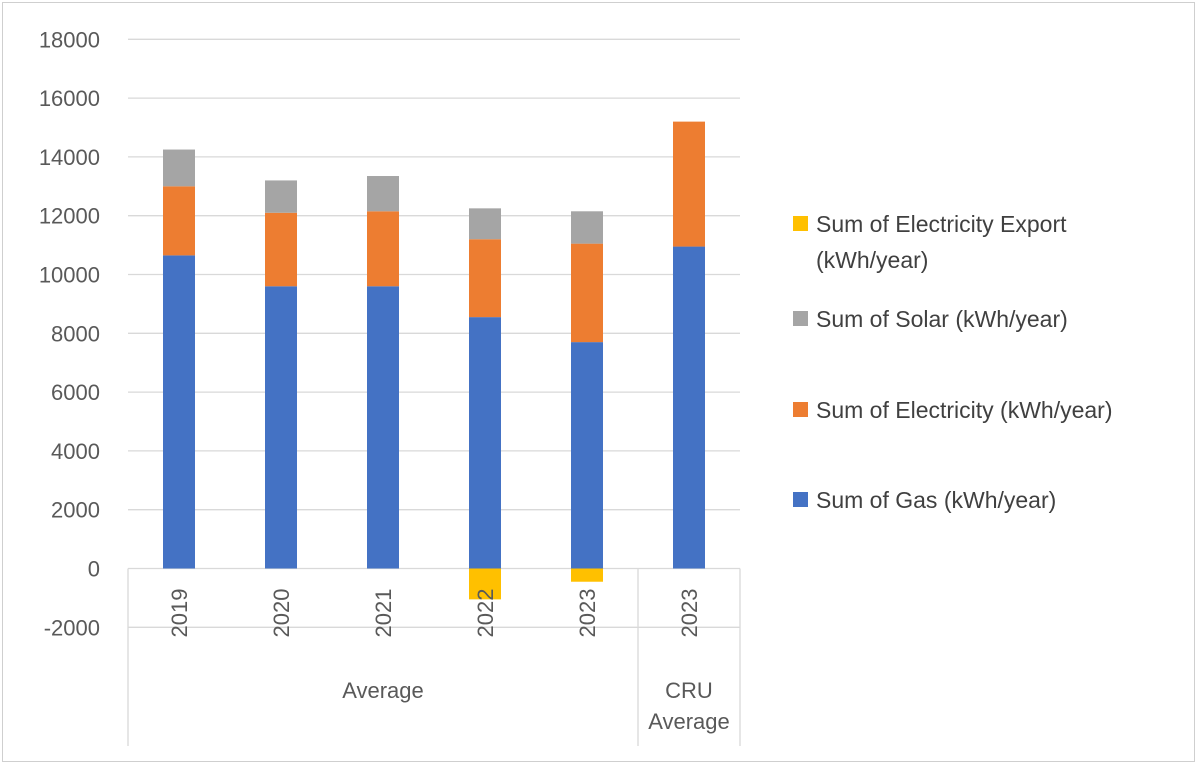 Image resolution: width=1200 pixels, height=767 pixels. I want to click on y-tick-label: 2000, so click(75, 510).